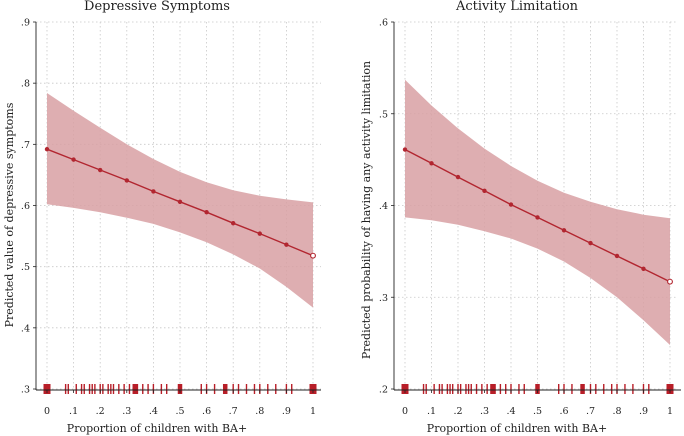 The width and height of the screenshot is (684, 436). Describe the element at coordinates (25, 145) in the screenshot. I see `y-tick-label: .7` at that location.